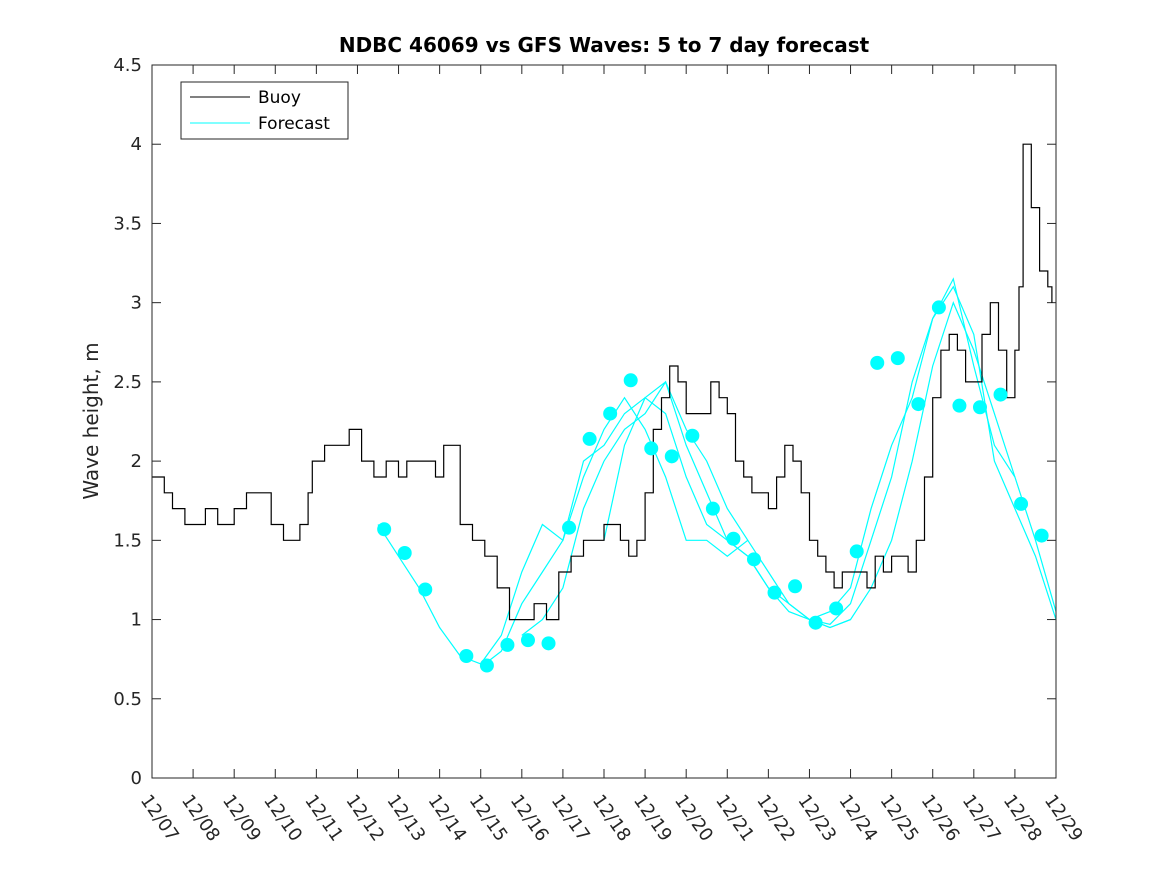 The image size is (1167, 875). I want to click on y-tick-label: 0.5, so click(127, 699).